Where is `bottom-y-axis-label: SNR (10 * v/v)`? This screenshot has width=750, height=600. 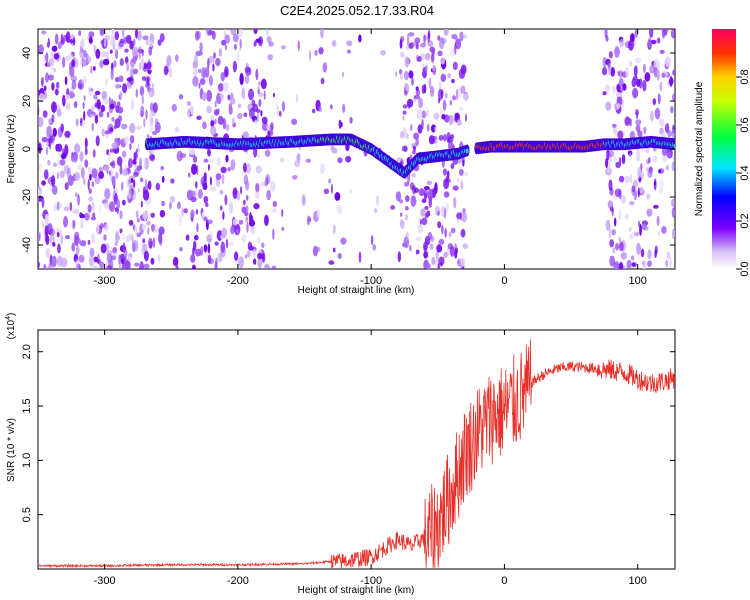 bottom-y-axis-label: SNR (10 * v/v) is located at coordinates (11, 450).